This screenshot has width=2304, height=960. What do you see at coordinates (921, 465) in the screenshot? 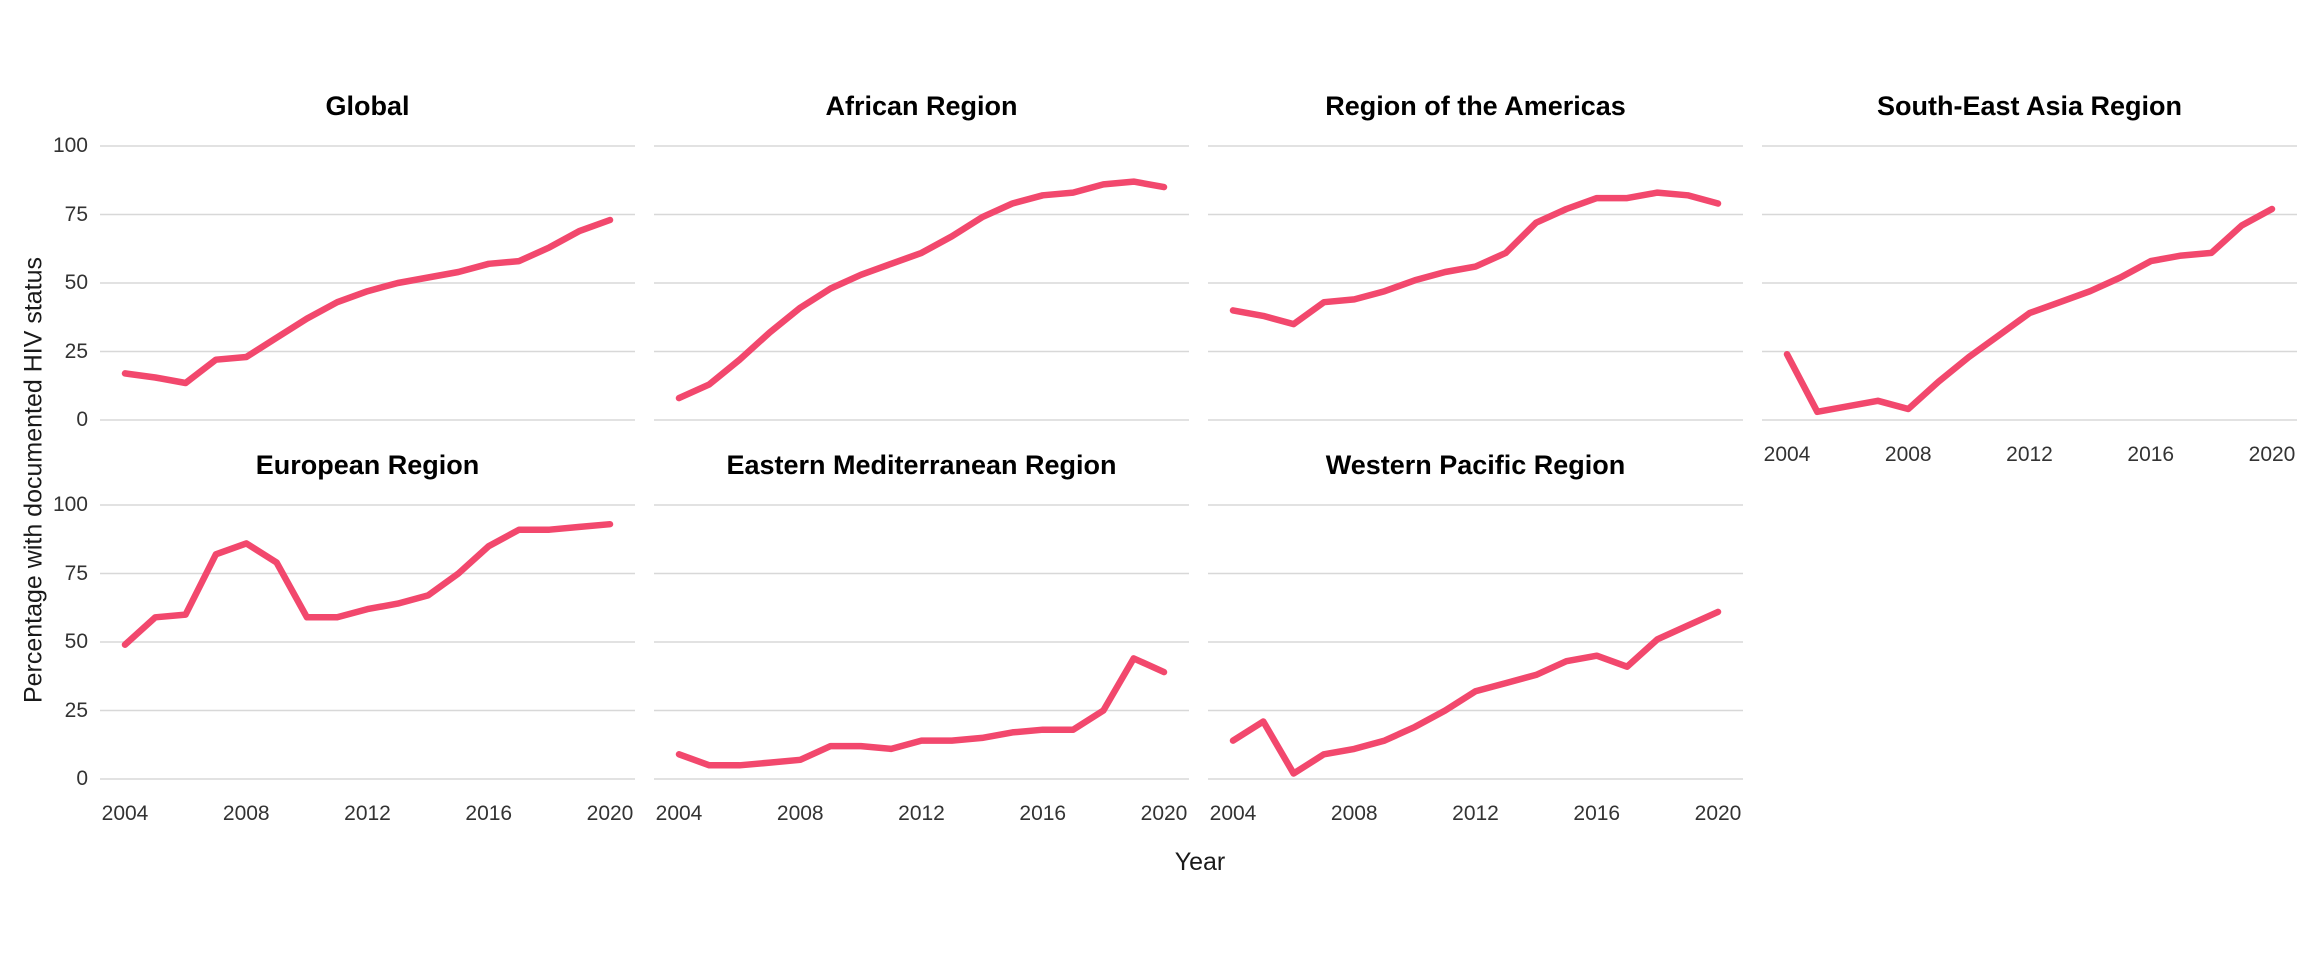
I see `facet-title: Eastern Mediterranean Region` at bounding box center [921, 465].